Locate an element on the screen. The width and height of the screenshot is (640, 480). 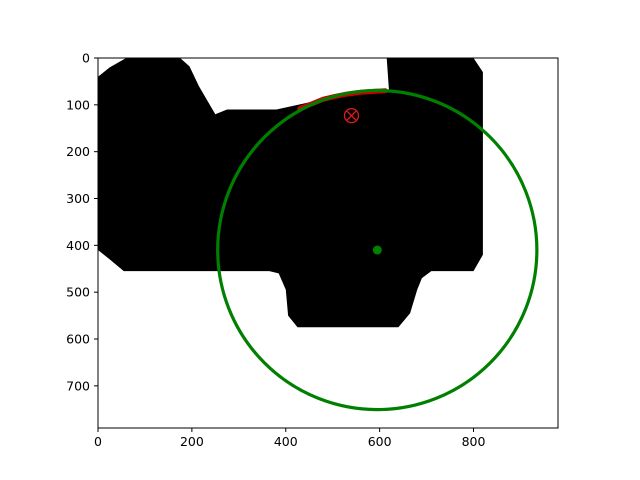
y-axis: 0 100 200 300 400 500 600 700 is located at coordinates (82, 222).